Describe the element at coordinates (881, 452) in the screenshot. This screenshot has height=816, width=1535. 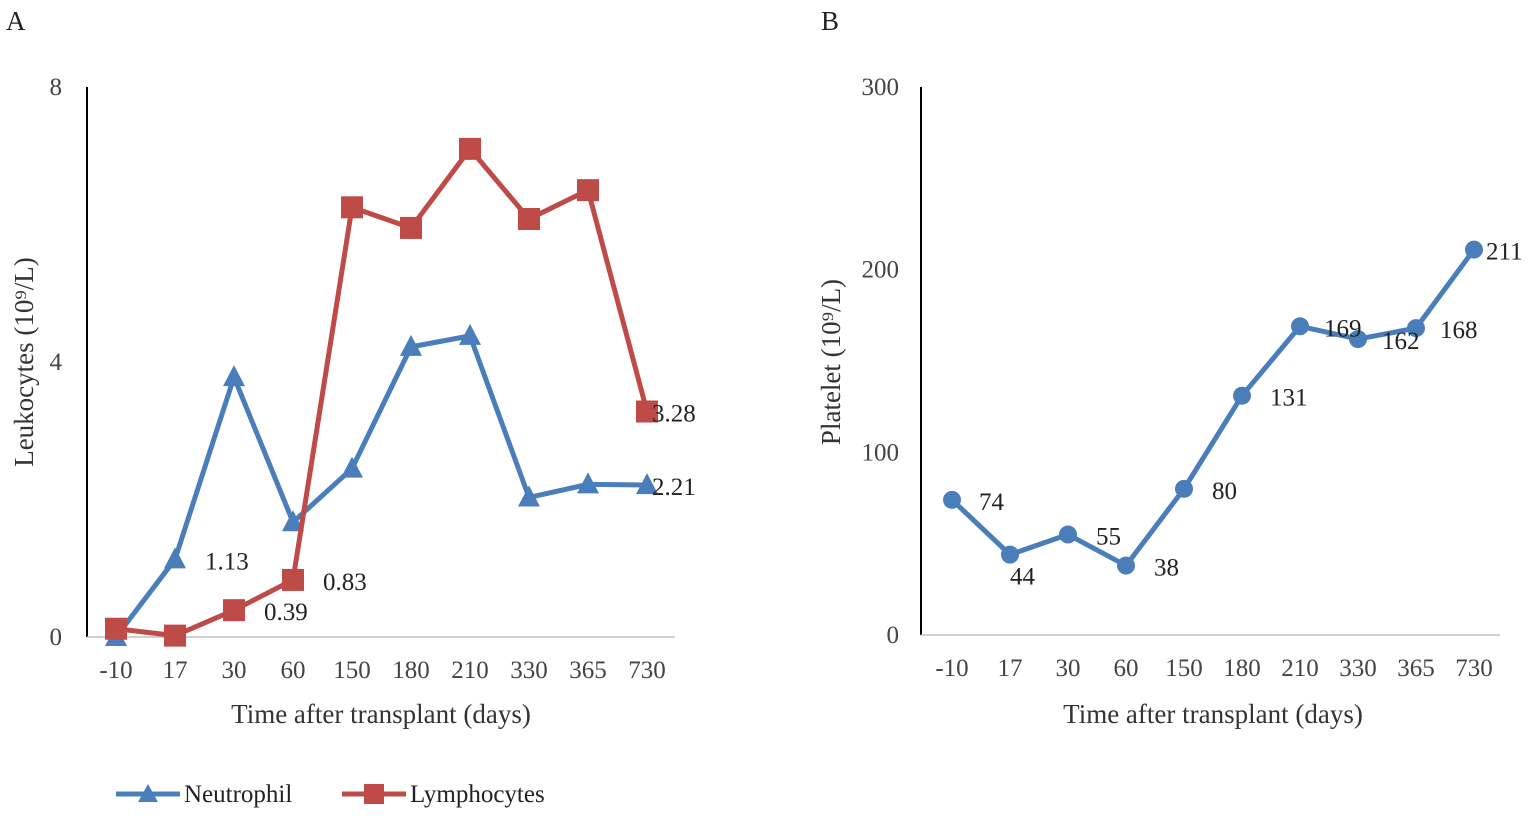
I see `panel-b-ytick-label: 100` at that location.